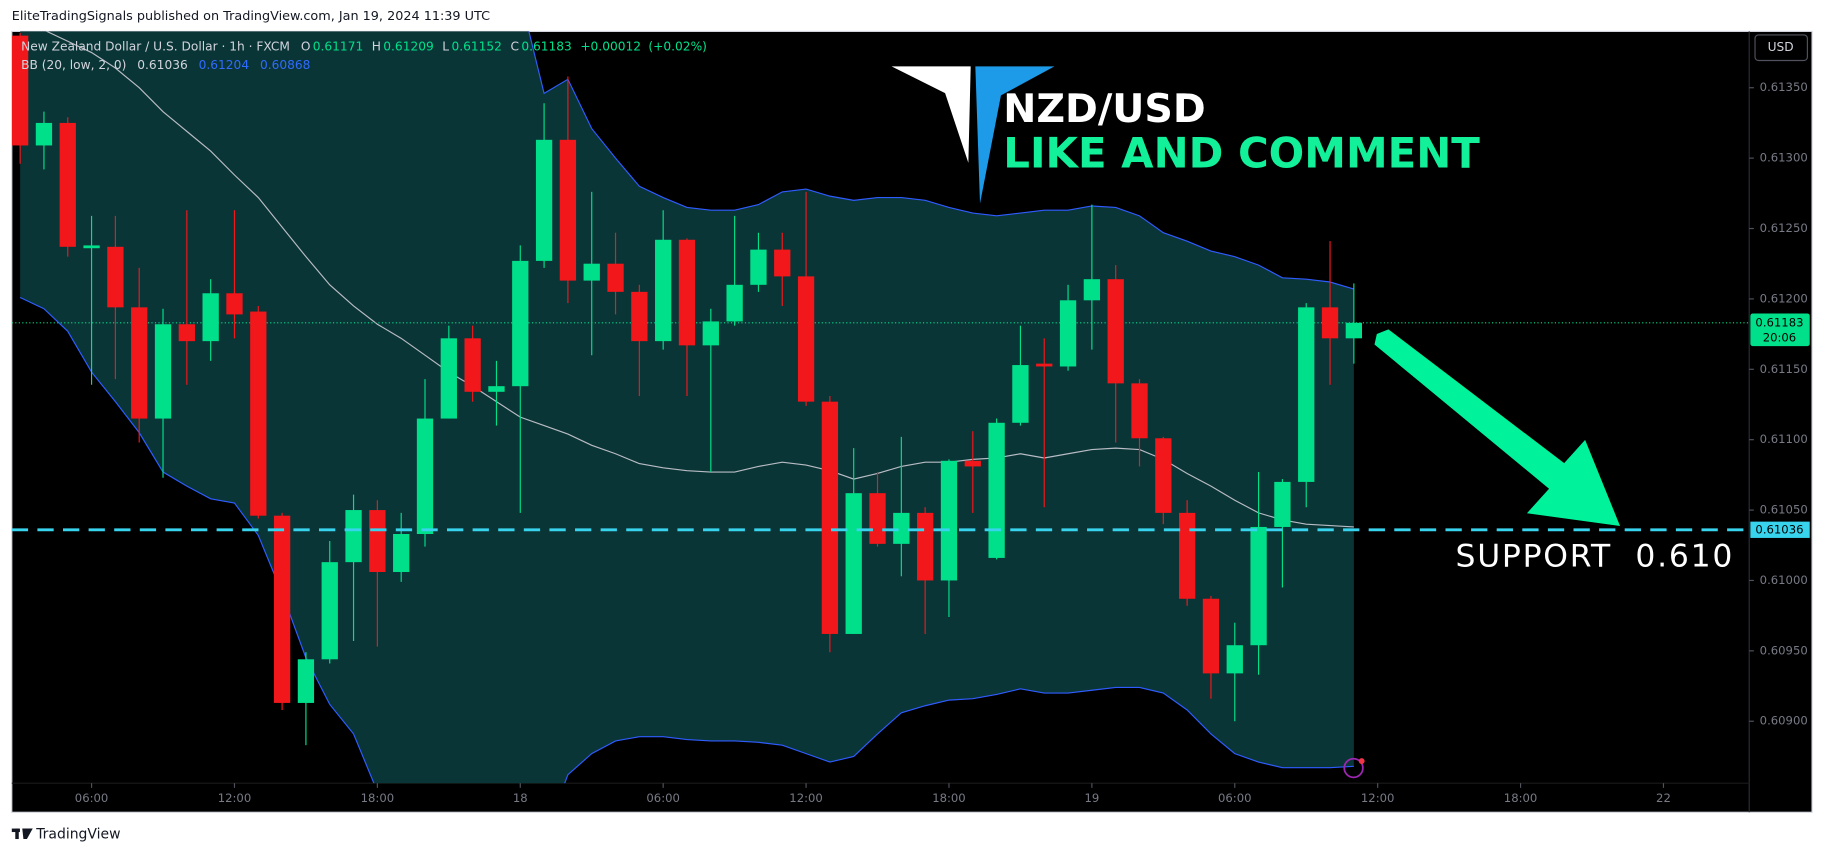 The image size is (1825, 853). Describe the element at coordinates (931, 114) in the screenshot. I see `logo-white` at that location.